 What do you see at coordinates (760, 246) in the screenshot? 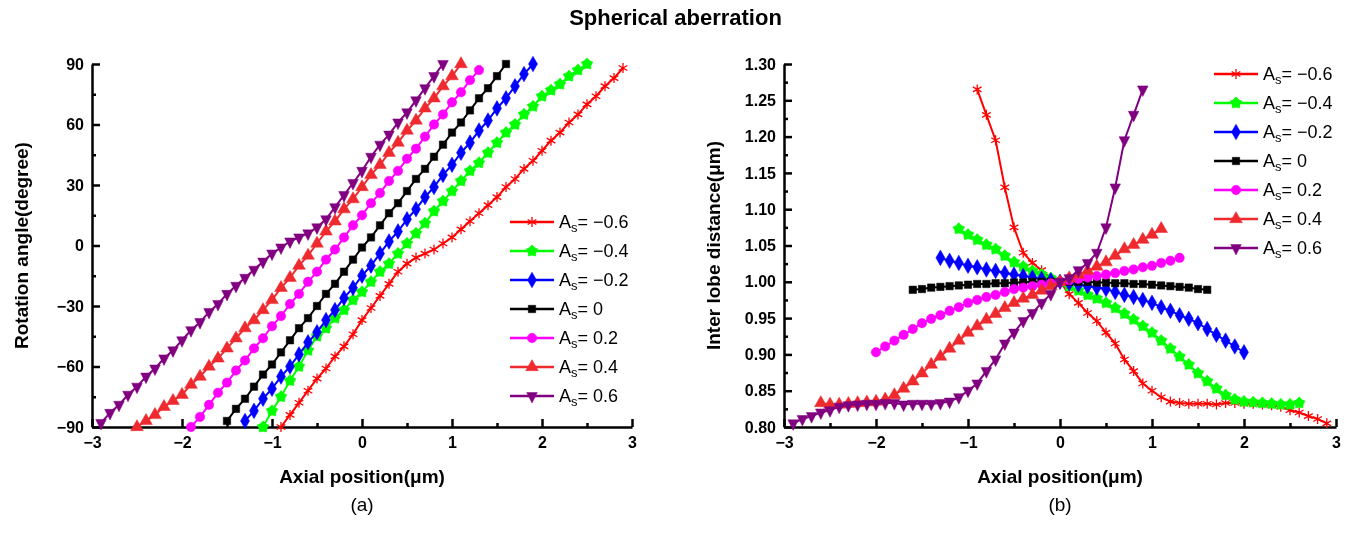
I see `y-tick-label: 1.05` at bounding box center [760, 246].